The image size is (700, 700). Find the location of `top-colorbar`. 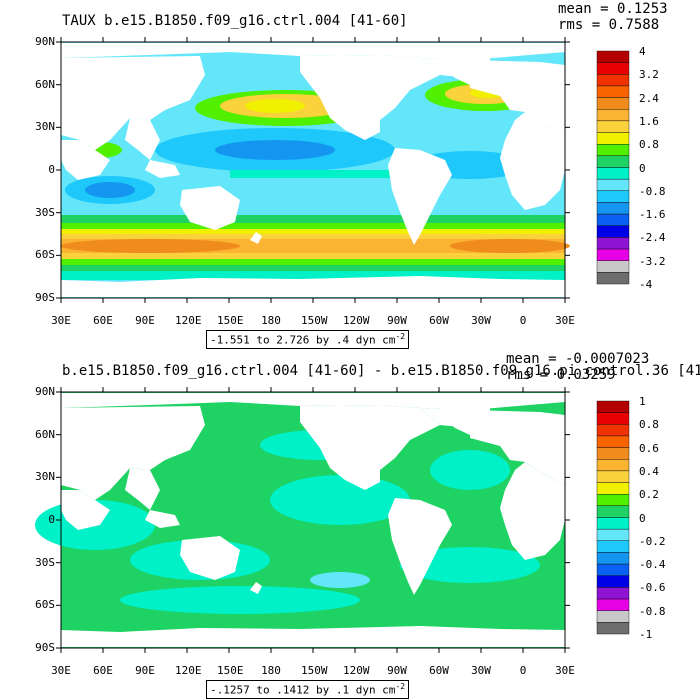

top-colorbar is located at coordinates (613, 167).